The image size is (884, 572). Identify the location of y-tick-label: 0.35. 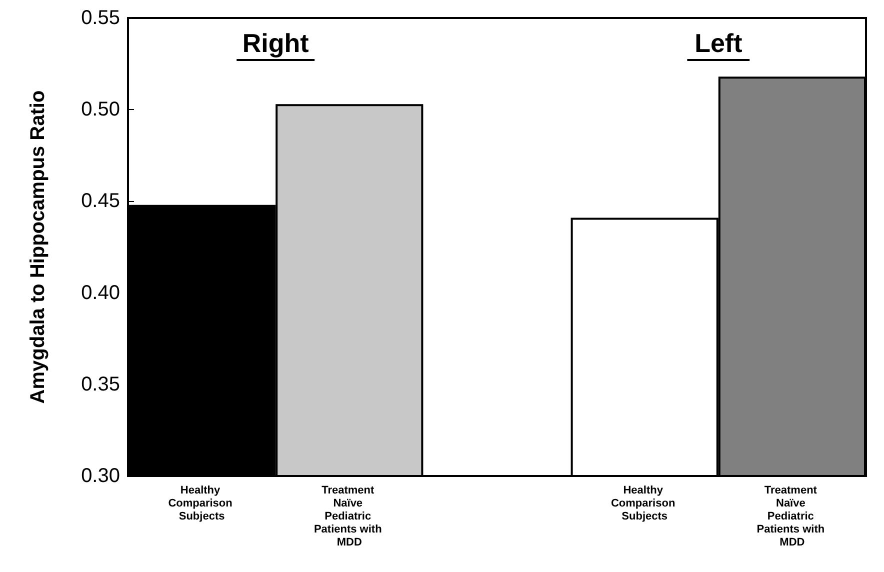
(100, 384).